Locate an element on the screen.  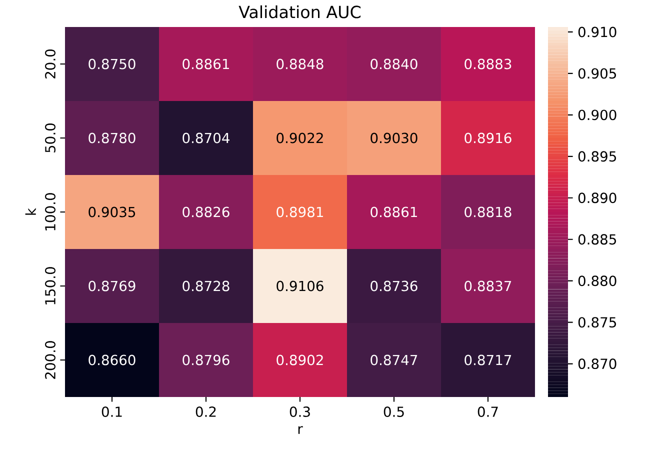
color-bar-label: 0.890 is located at coordinates (597, 198).